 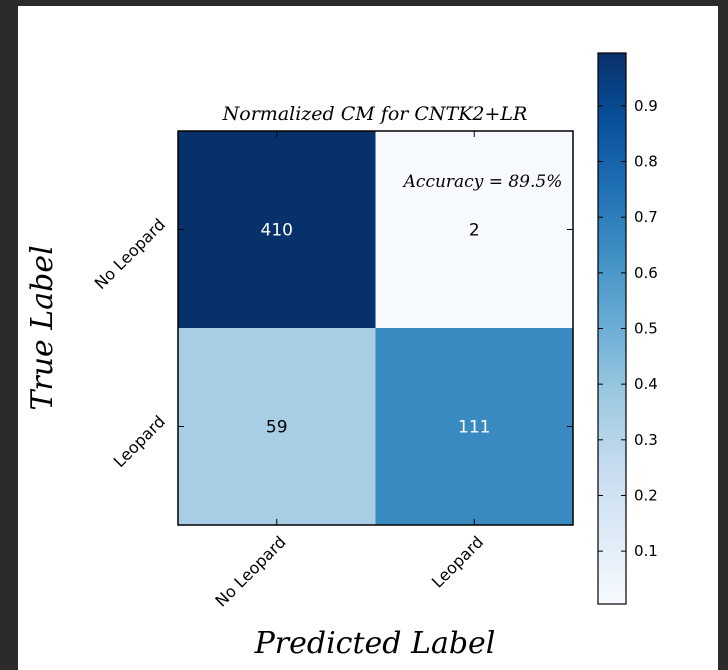 What do you see at coordinates (646, 273) in the screenshot?
I see `colorbar-tick-label: 0.6` at bounding box center [646, 273].